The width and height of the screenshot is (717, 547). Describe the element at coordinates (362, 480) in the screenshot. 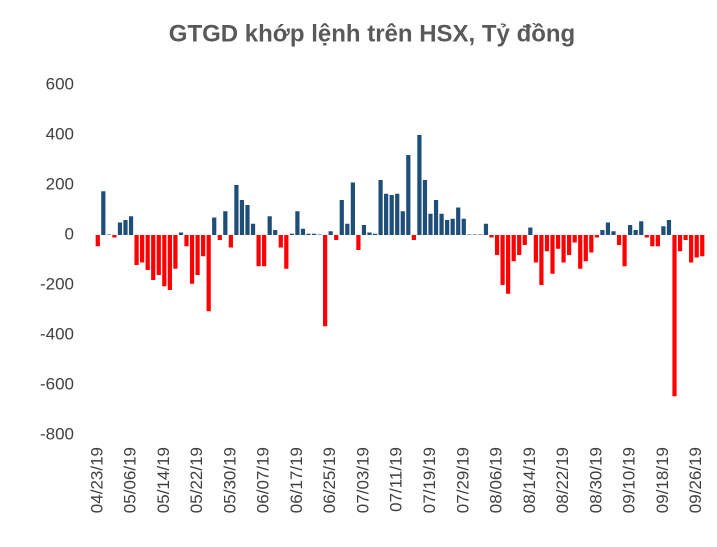

I see `x-tick-label: 07/03/19` at that location.